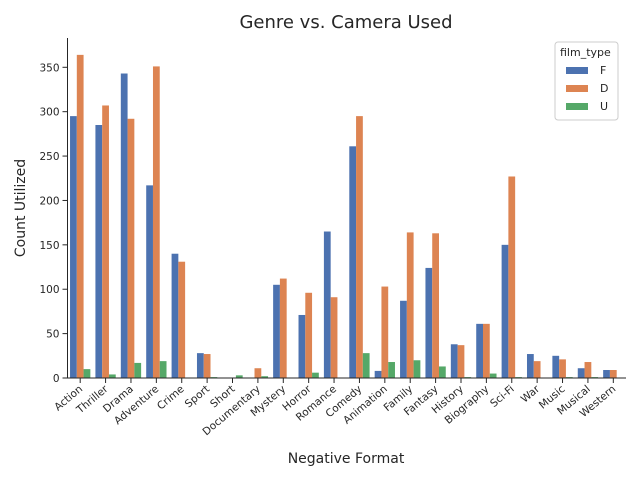 This screenshot has width=640, height=480. I want to click on bar-u-adventure, so click(163, 369).